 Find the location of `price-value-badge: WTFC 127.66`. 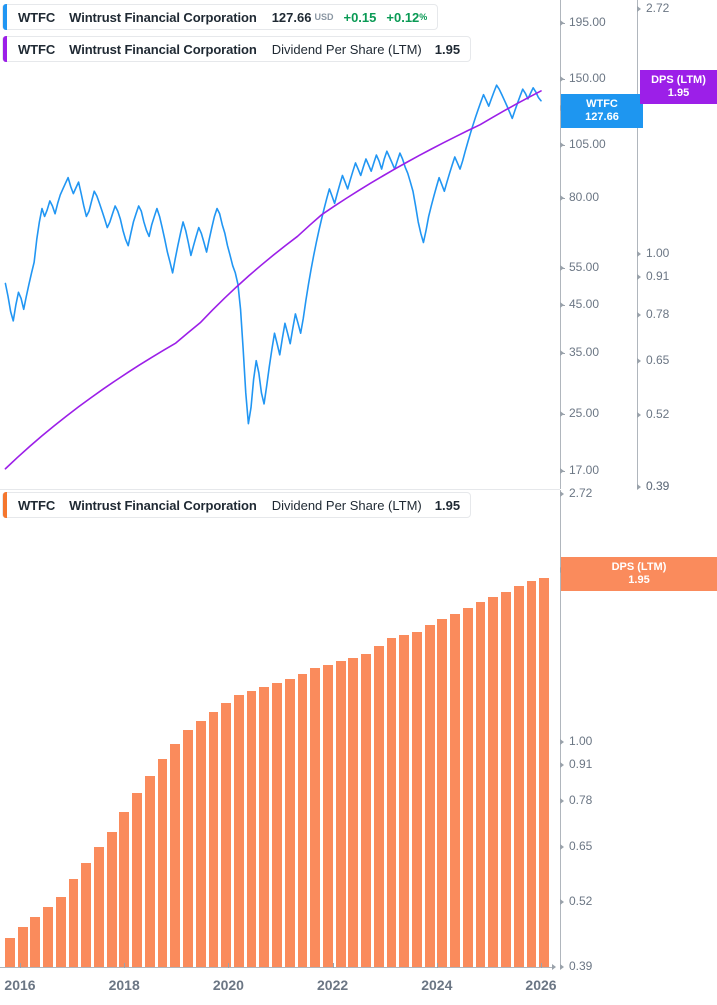

price-value-badge: WTFC 127.66 is located at coordinates (602, 111).